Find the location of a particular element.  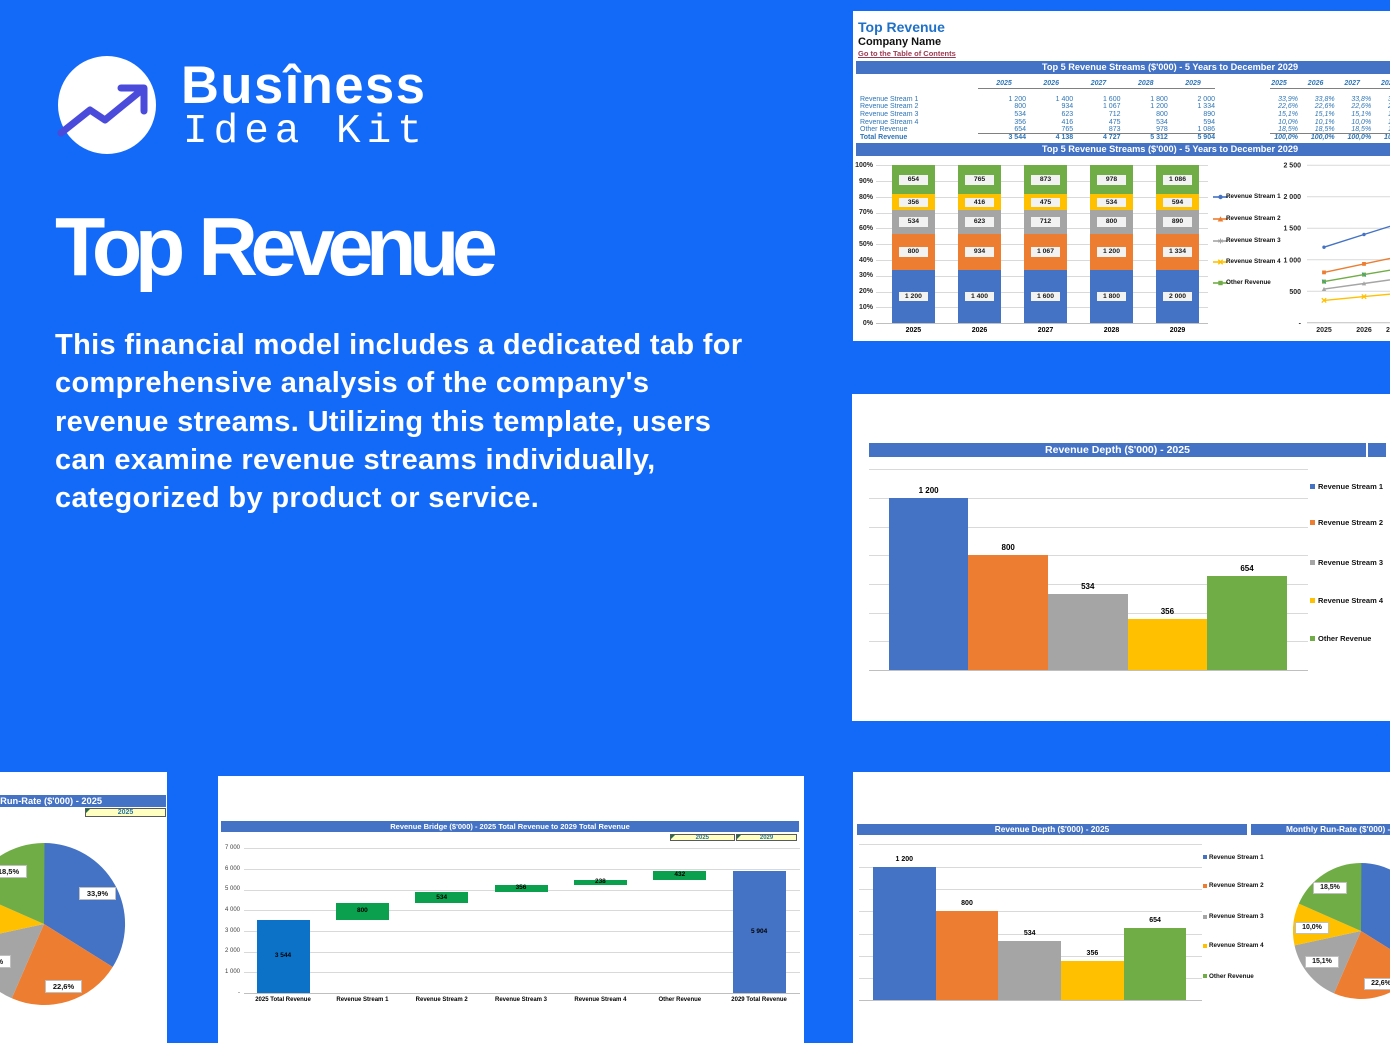

svg-text: 500 is located at coordinates (1295, 292).